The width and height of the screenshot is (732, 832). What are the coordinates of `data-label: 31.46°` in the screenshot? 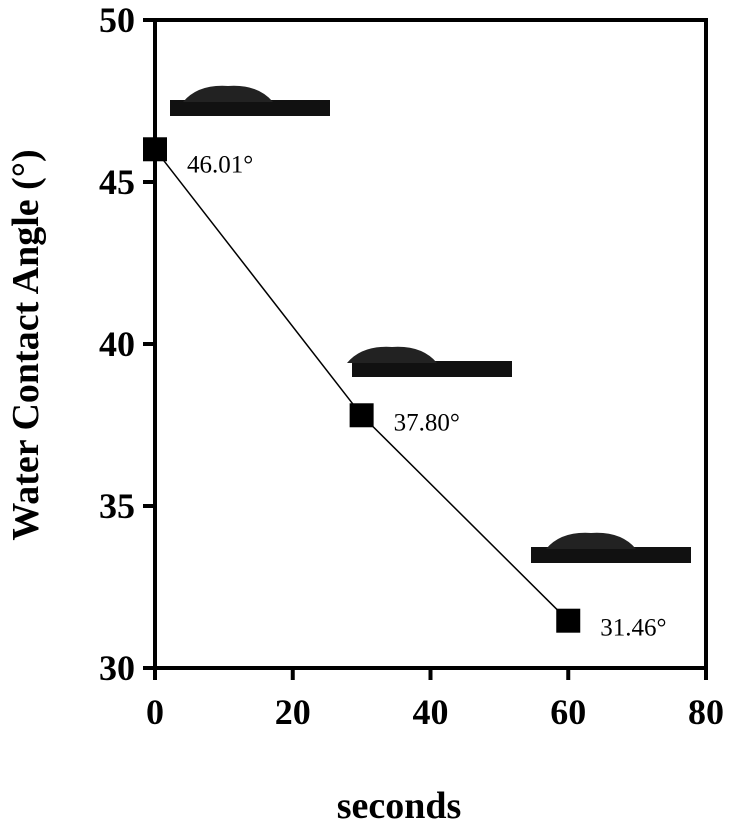 It's located at (633, 628).